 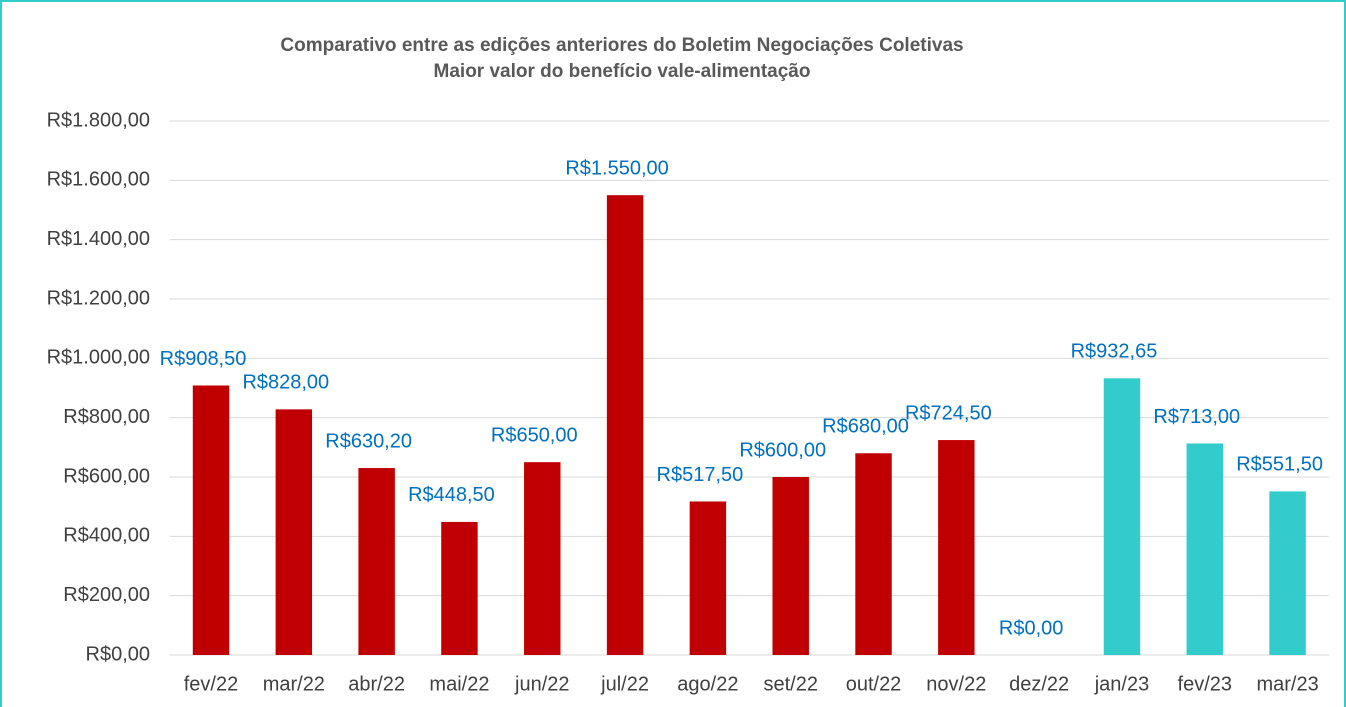 What do you see at coordinates (451, 495) in the screenshot?
I see `data-label: R$448,50` at bounding box center [451, 495].